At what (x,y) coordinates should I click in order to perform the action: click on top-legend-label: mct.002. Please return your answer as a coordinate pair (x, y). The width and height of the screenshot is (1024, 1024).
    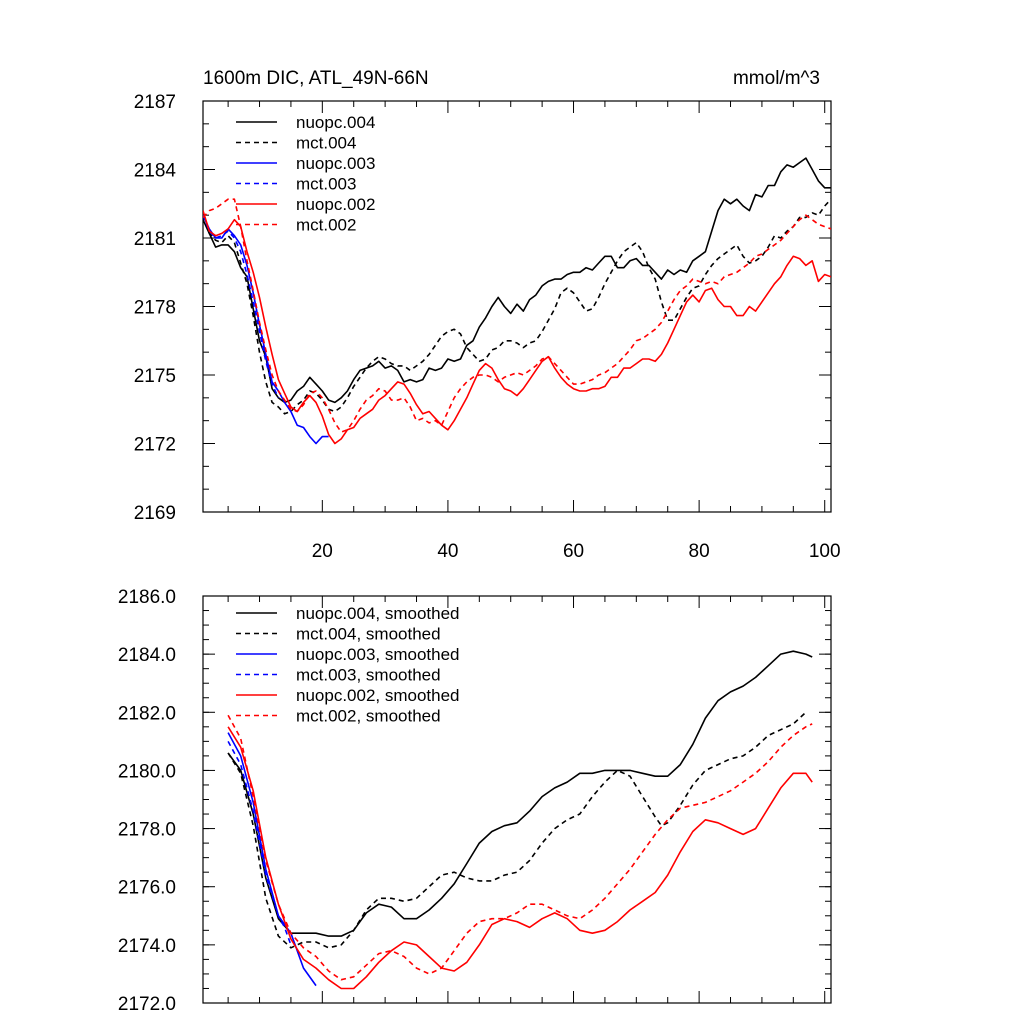
    Looking at the image, I should click on (326, 225).